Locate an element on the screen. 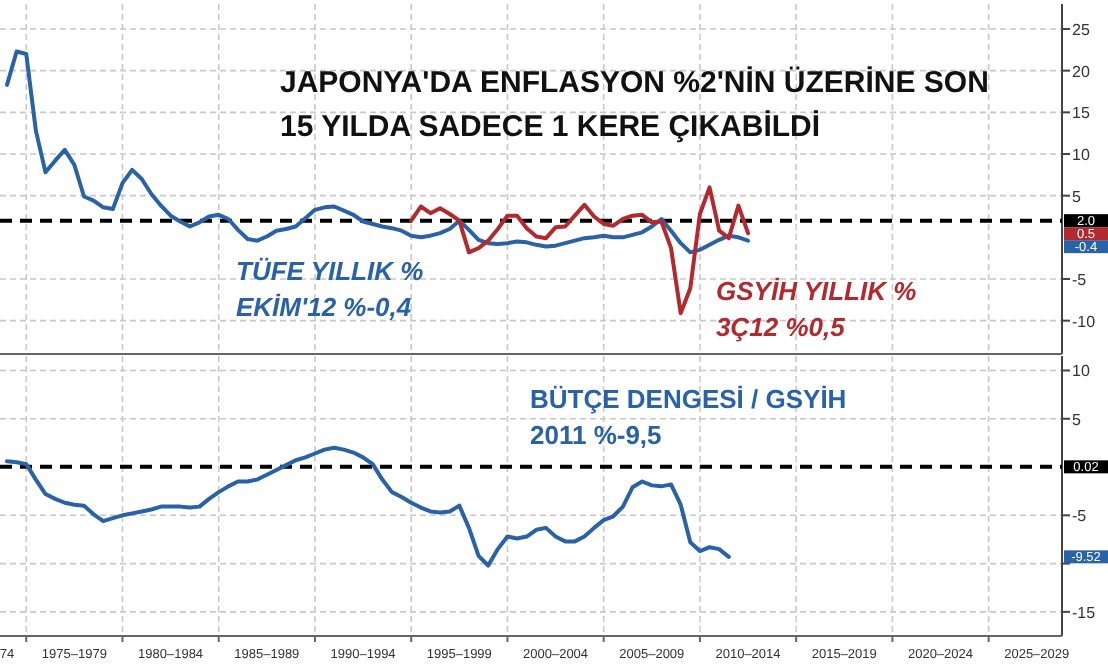 Image resolution: width=1108 pixels, height=664 pixels. series-label: TÜFE YILLIK % is located at coordinates (330, 271).